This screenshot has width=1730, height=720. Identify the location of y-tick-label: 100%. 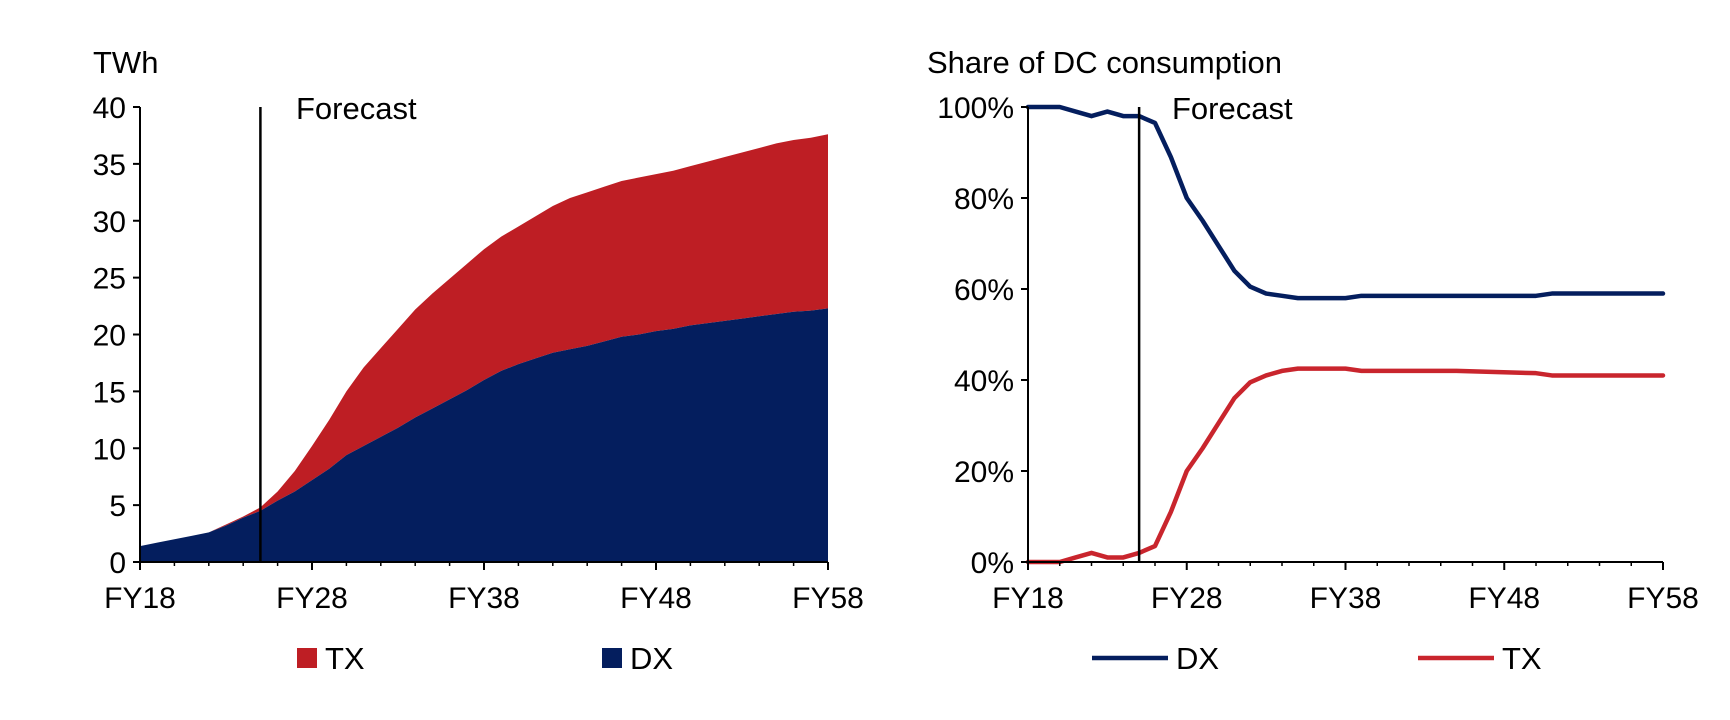
(975, 108).